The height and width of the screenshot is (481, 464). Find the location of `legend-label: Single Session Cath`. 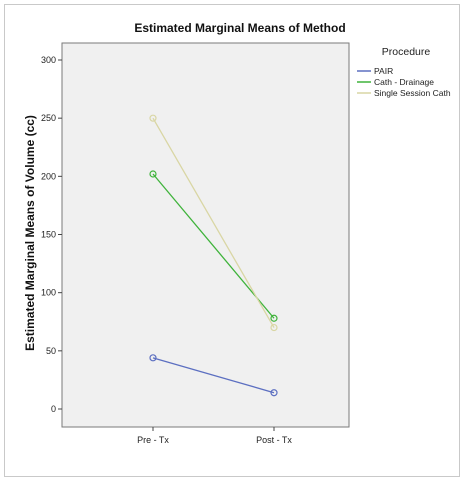

legend-label: Single Session Cath is located at coordinates (412, 93).